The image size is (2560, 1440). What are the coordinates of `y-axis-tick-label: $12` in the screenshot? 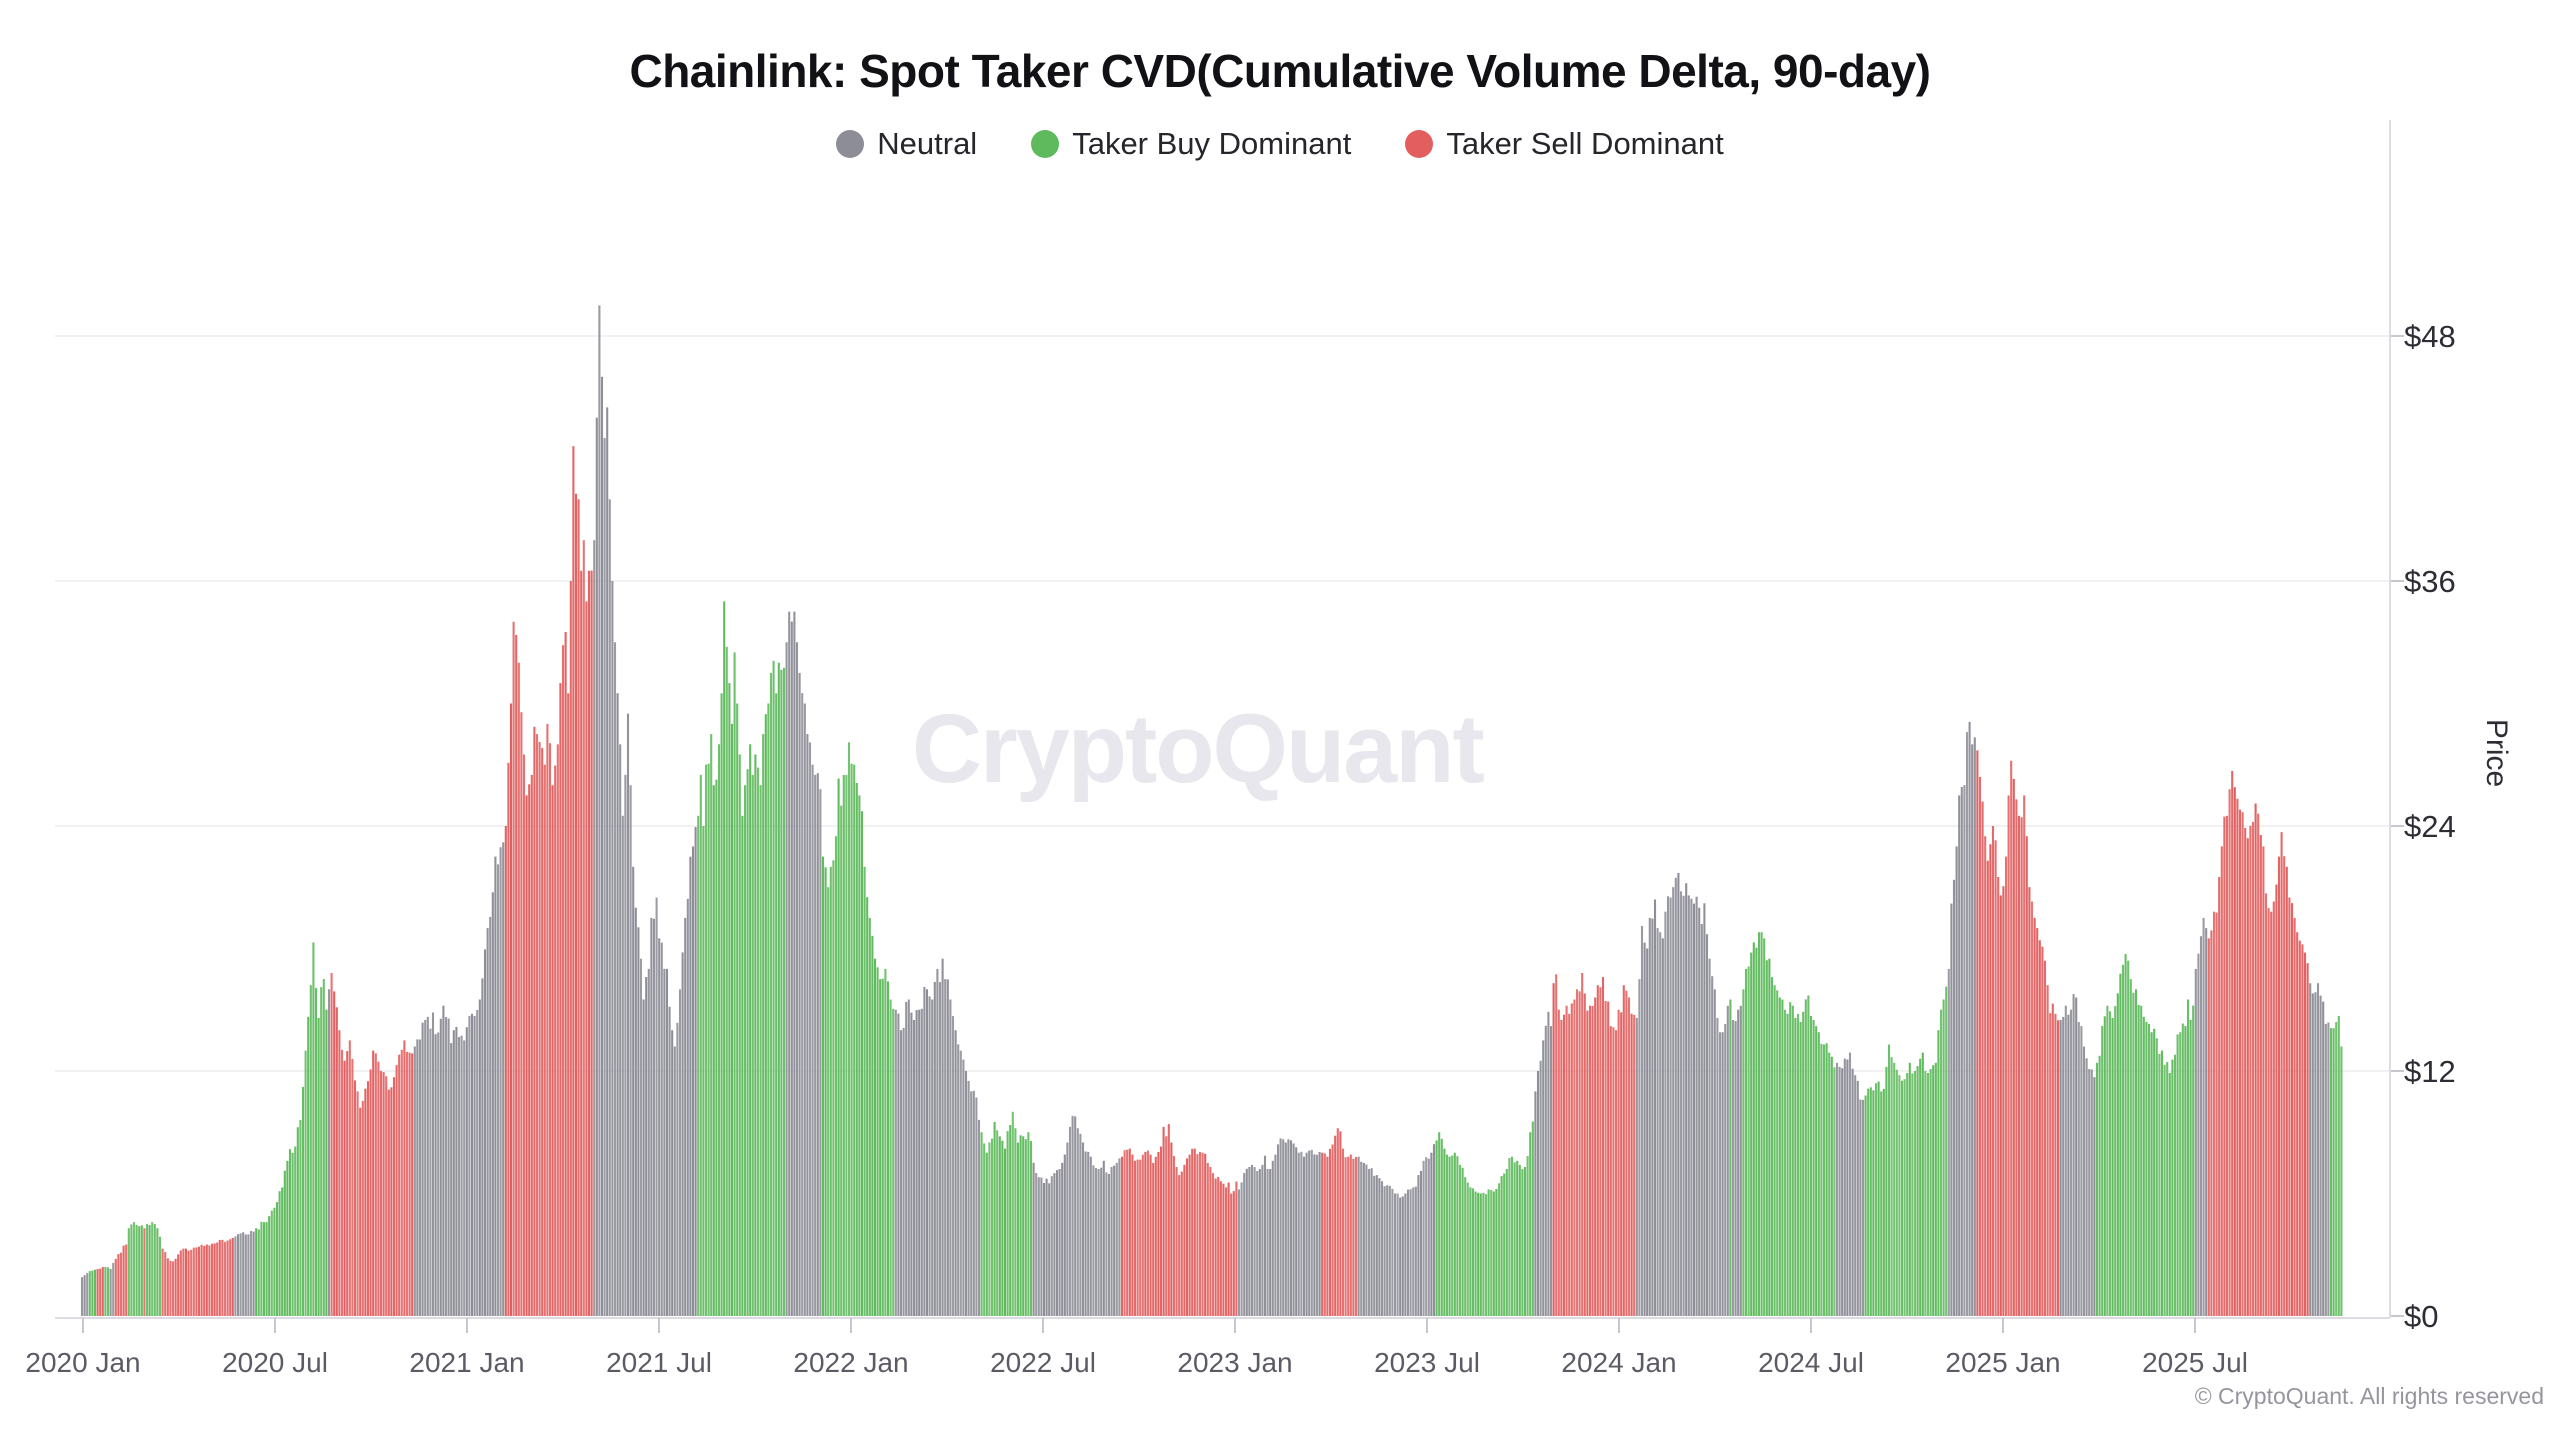 It's located at (2430, 1071).